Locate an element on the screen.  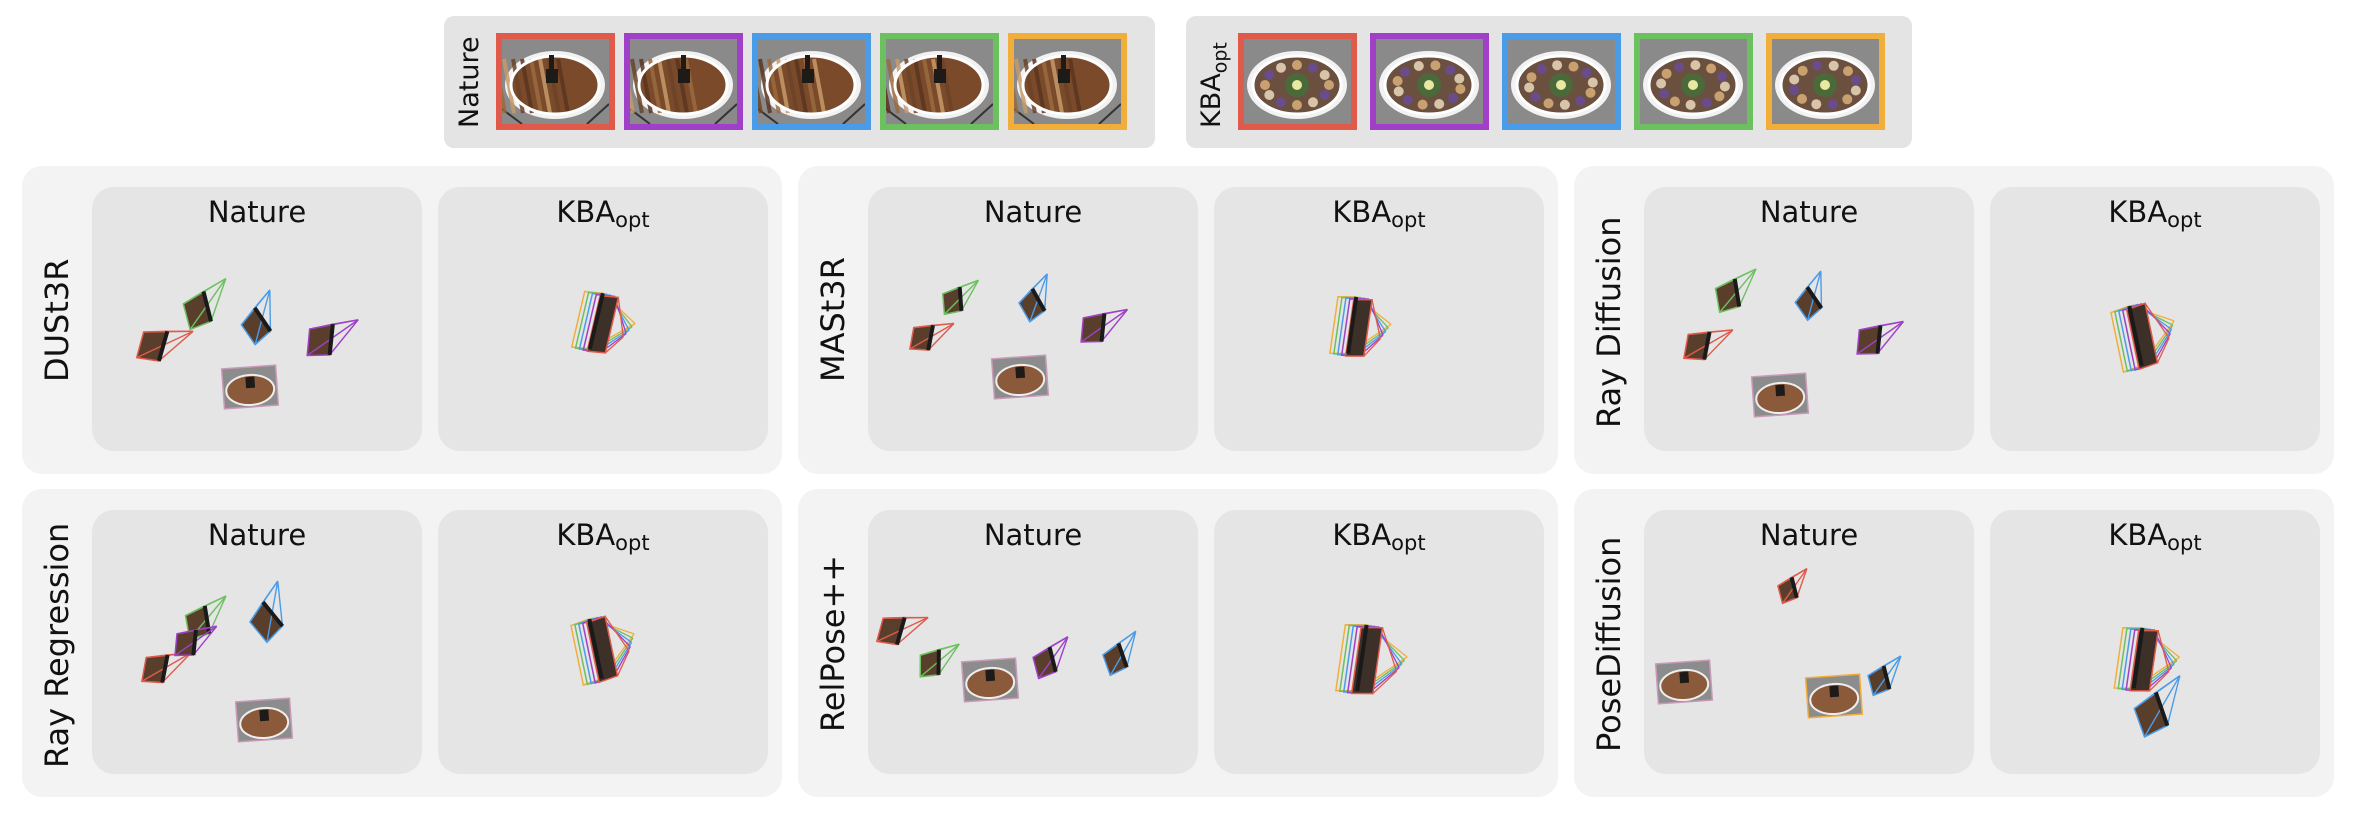
method-label: DUSt3R is located at coordinates (57, 320).